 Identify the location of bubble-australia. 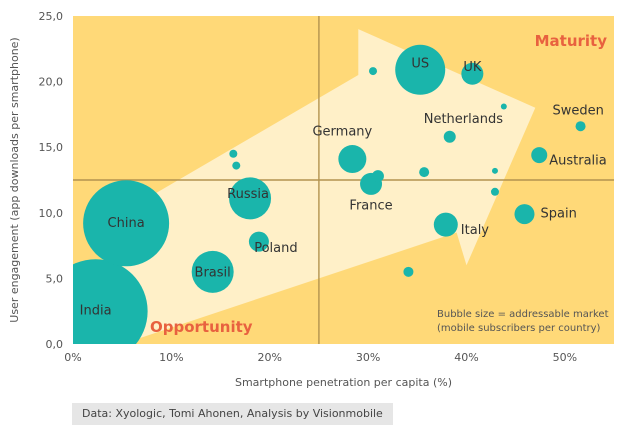
(539, 155).